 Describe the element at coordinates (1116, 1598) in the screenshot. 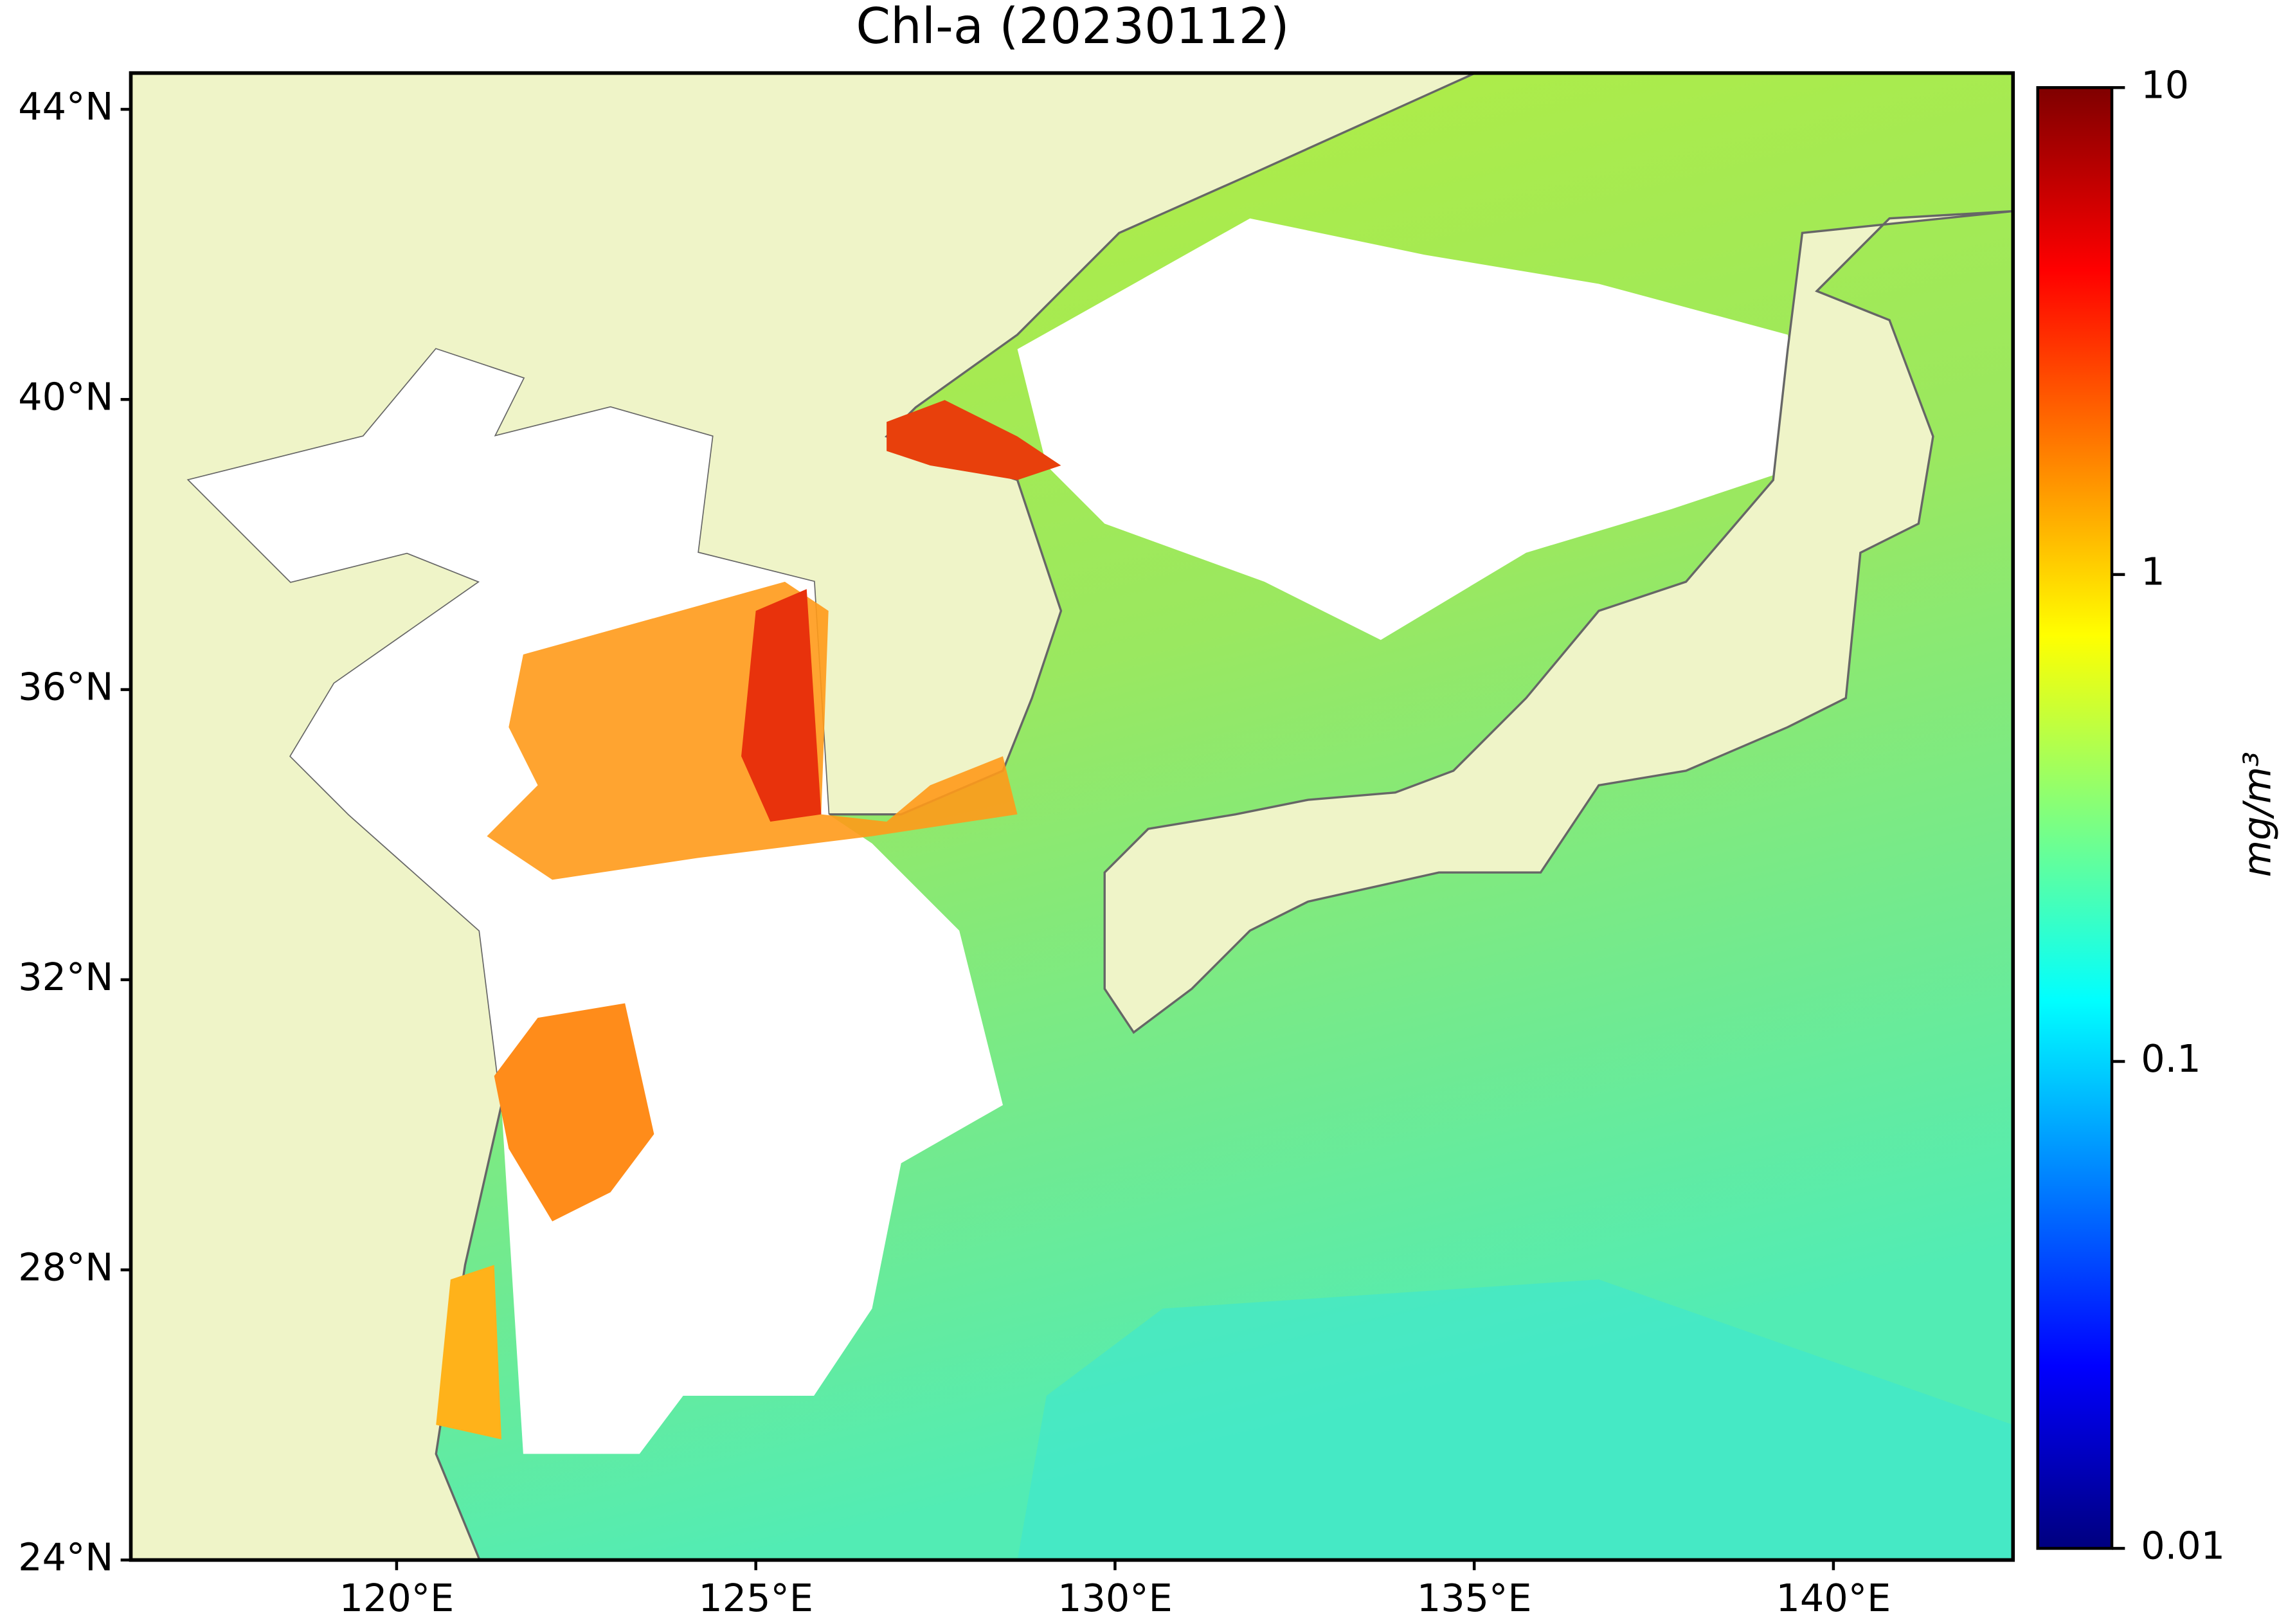

I see `x-tick-label: 130°E` at that location.